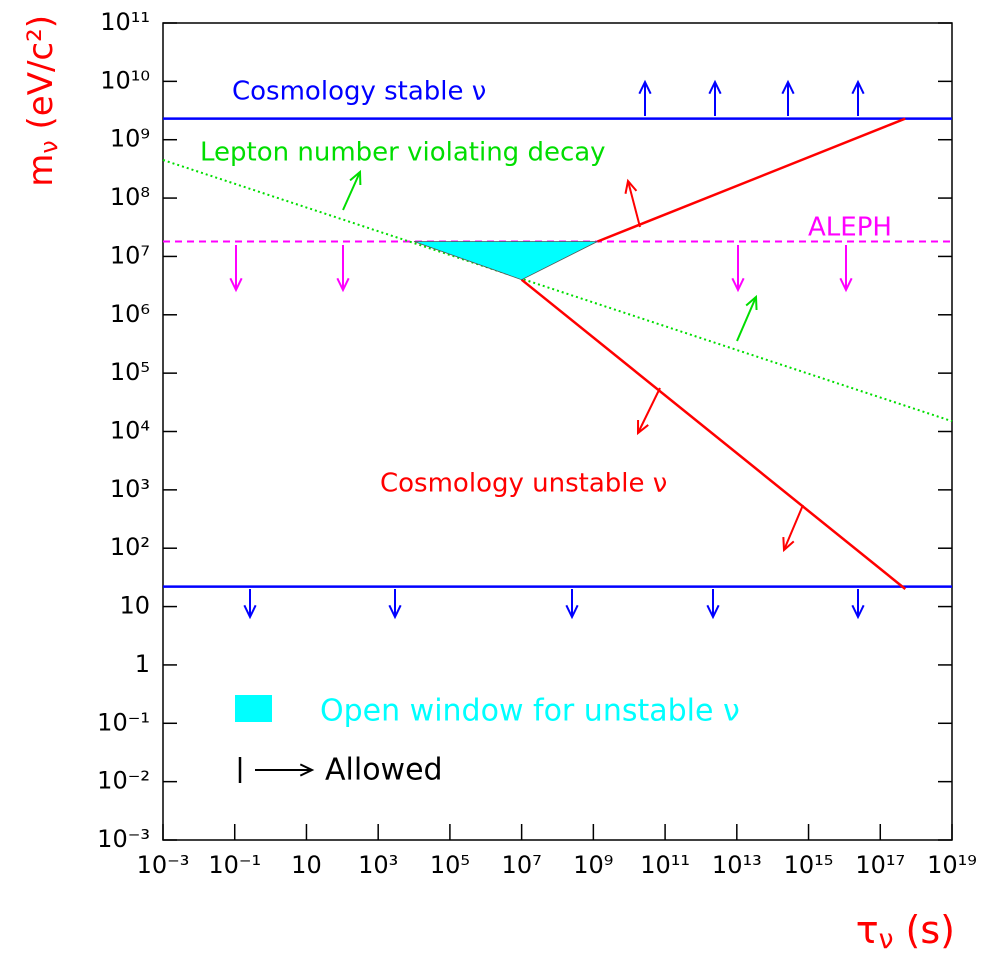 This screenshot has width=999, height=958. I want to click on allowed-label: Allowed, so click(384, 770).